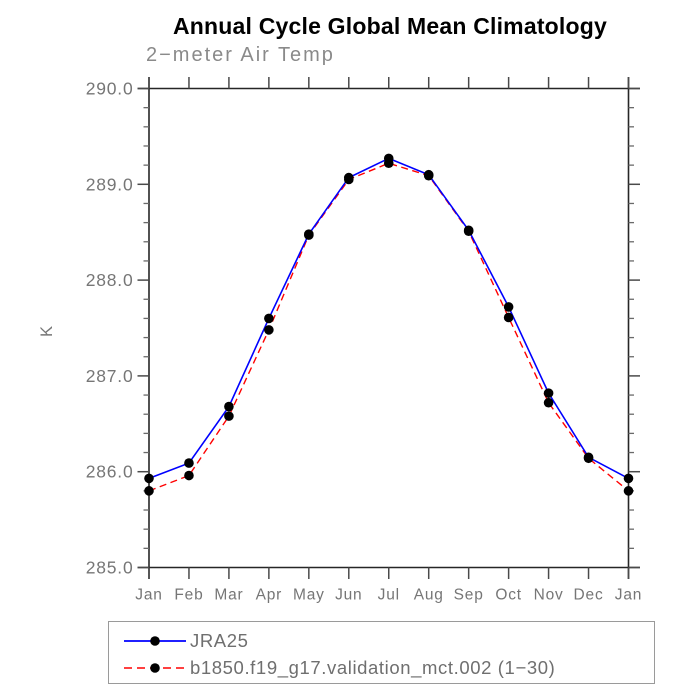 This screenshot has height=700, width=700. I want to click on svg-text: Oct, so click(508, 595).